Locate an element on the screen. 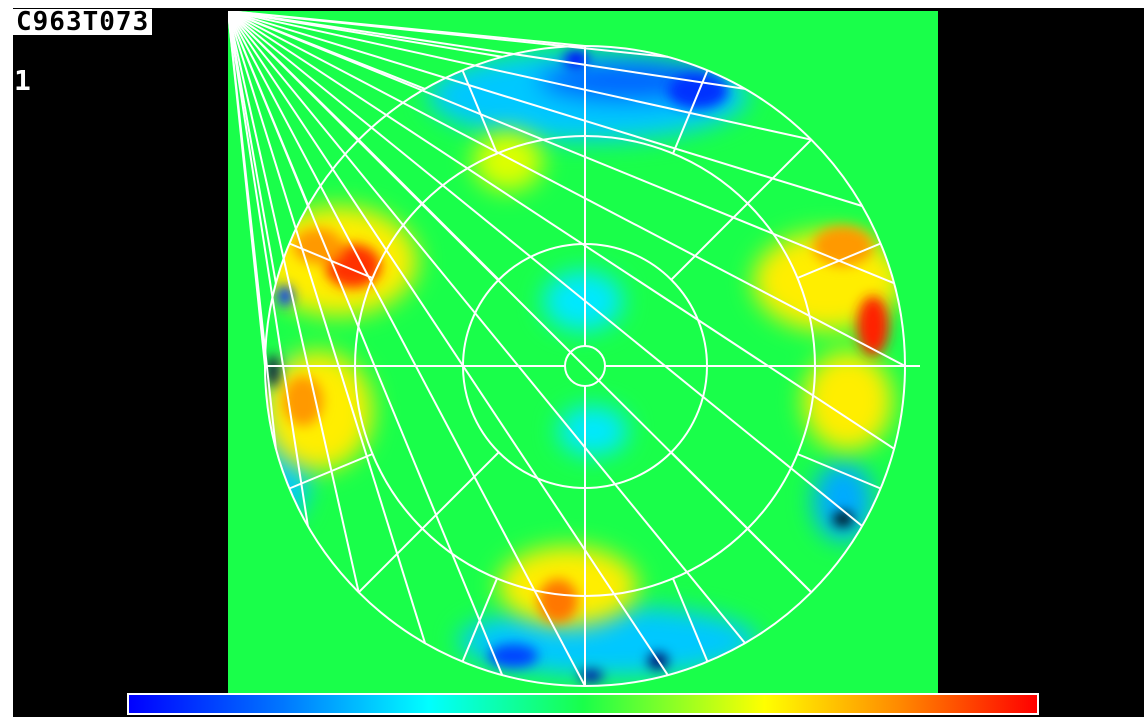 The width and height of the screenshot is (1144, 717). image-title: C963T073 is located at coordinates (83, 22).